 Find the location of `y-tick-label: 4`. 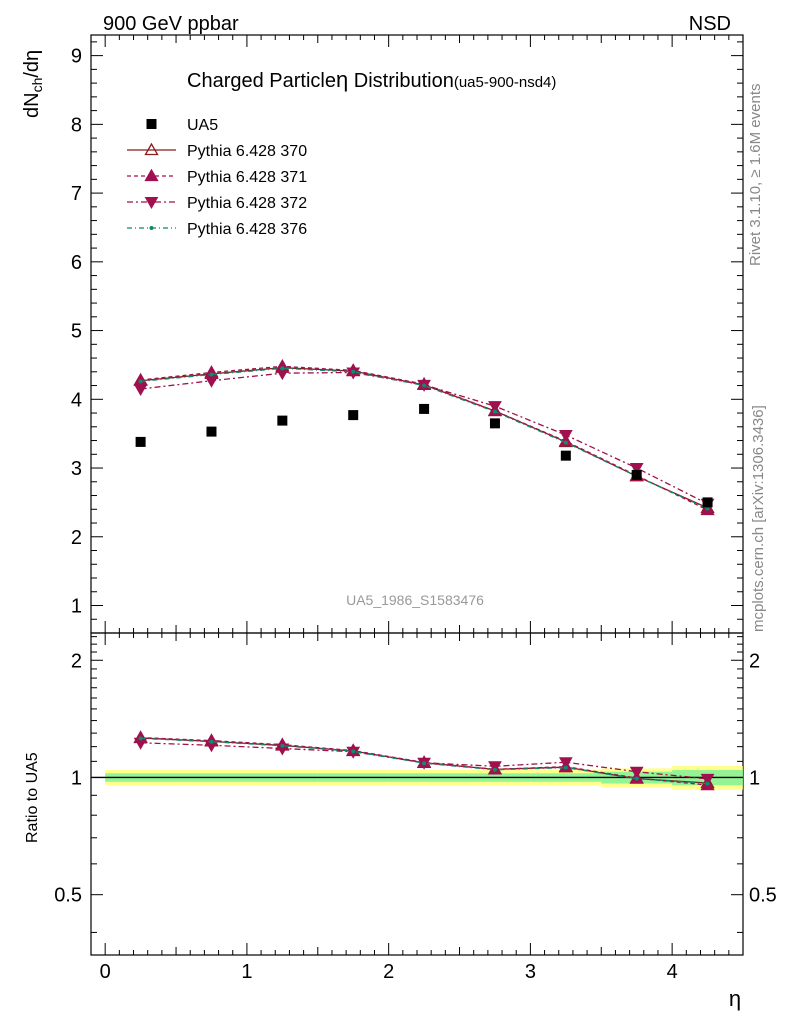

y-tick-label: 4 is located at coordinates (76, 400).